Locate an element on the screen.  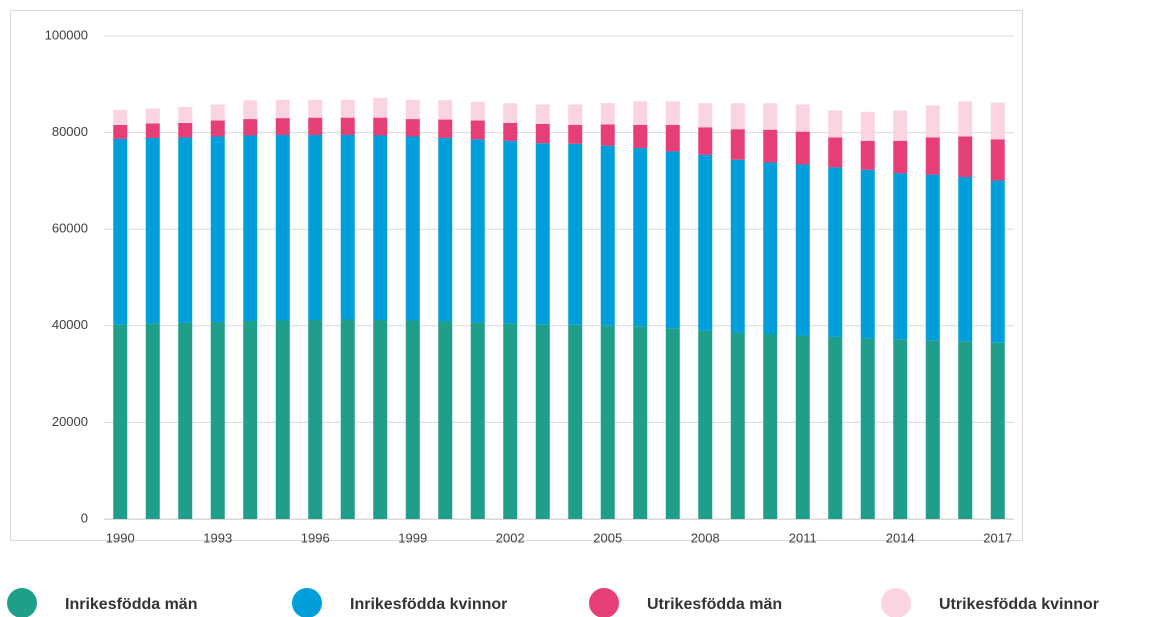
x-tick-label: 2002 is located at coordinates (510, 537).